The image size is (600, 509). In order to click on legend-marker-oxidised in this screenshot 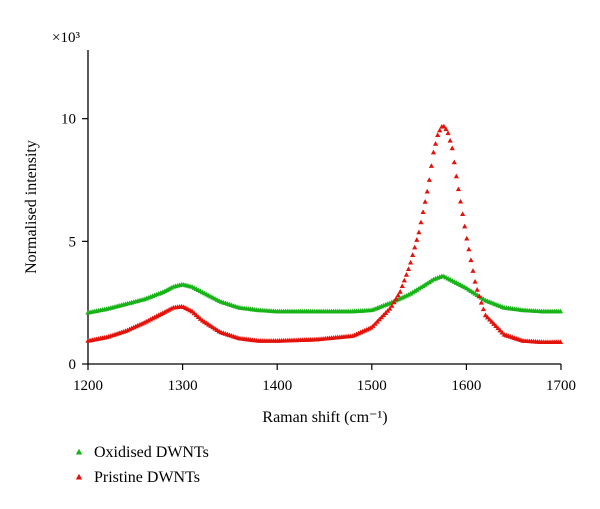, I will do `click(79, 451)`.